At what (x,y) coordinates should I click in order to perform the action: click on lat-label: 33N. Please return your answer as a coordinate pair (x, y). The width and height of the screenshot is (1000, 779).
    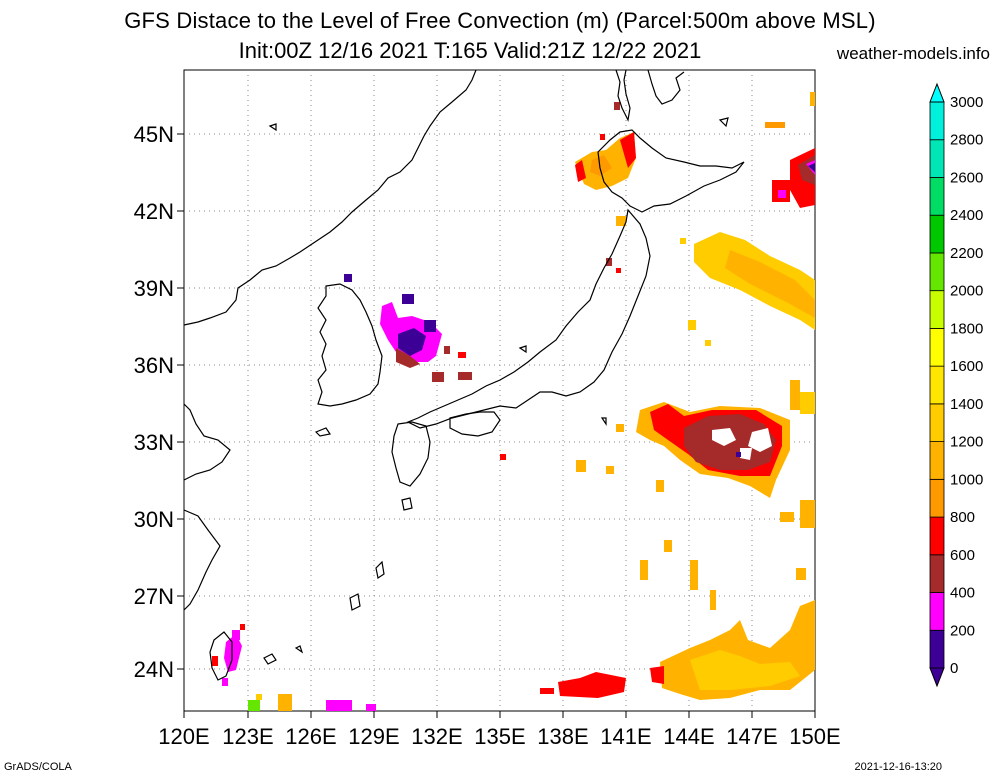
    Looking at the image, I should click on (154, 442).